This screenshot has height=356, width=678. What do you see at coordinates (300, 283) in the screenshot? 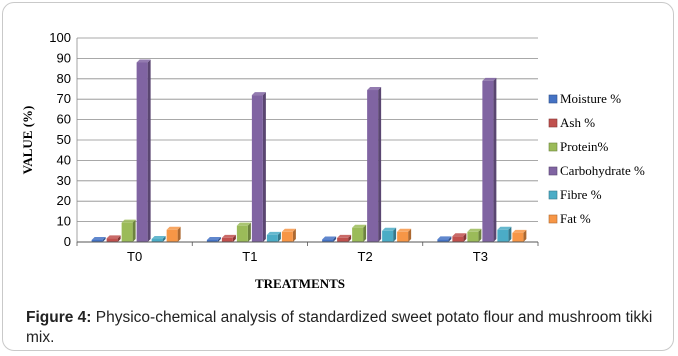
I see `x-axis-label: TREATMENTS` at bounding box center [300, 283].